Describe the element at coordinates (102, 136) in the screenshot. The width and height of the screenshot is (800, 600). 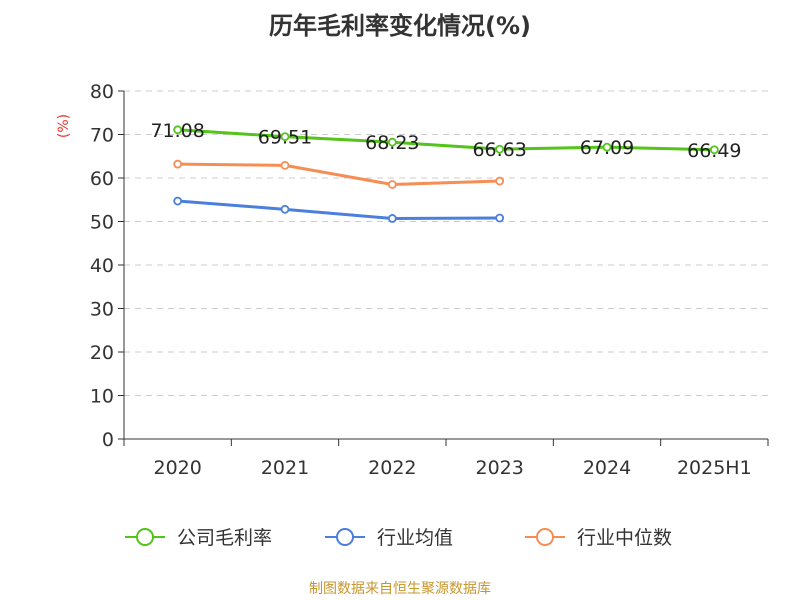
I see `y-tick-label: 70` at that location.